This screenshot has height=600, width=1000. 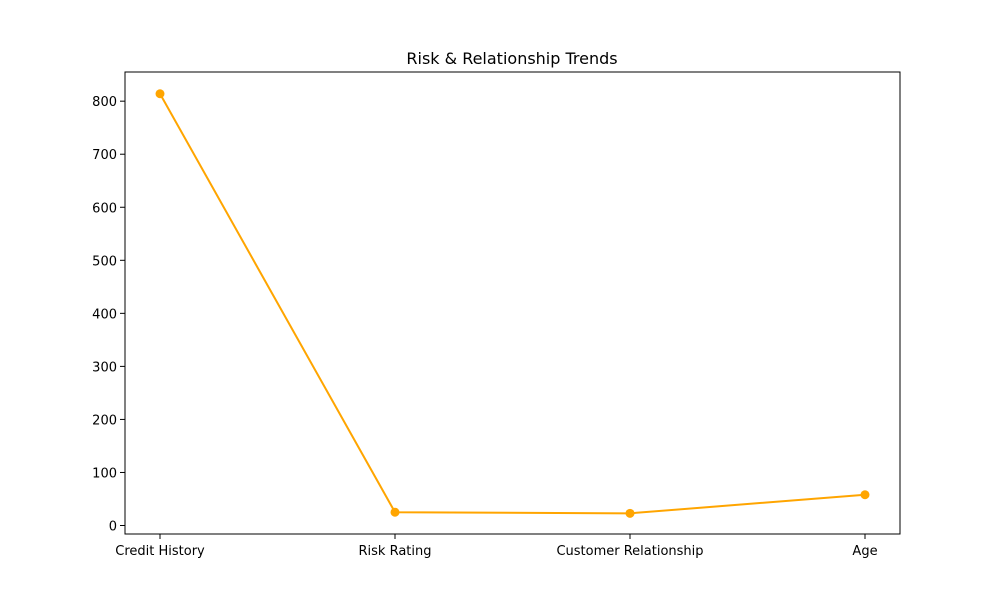 I want to click on y-tick-label: 400, so click(x=104, y=314).